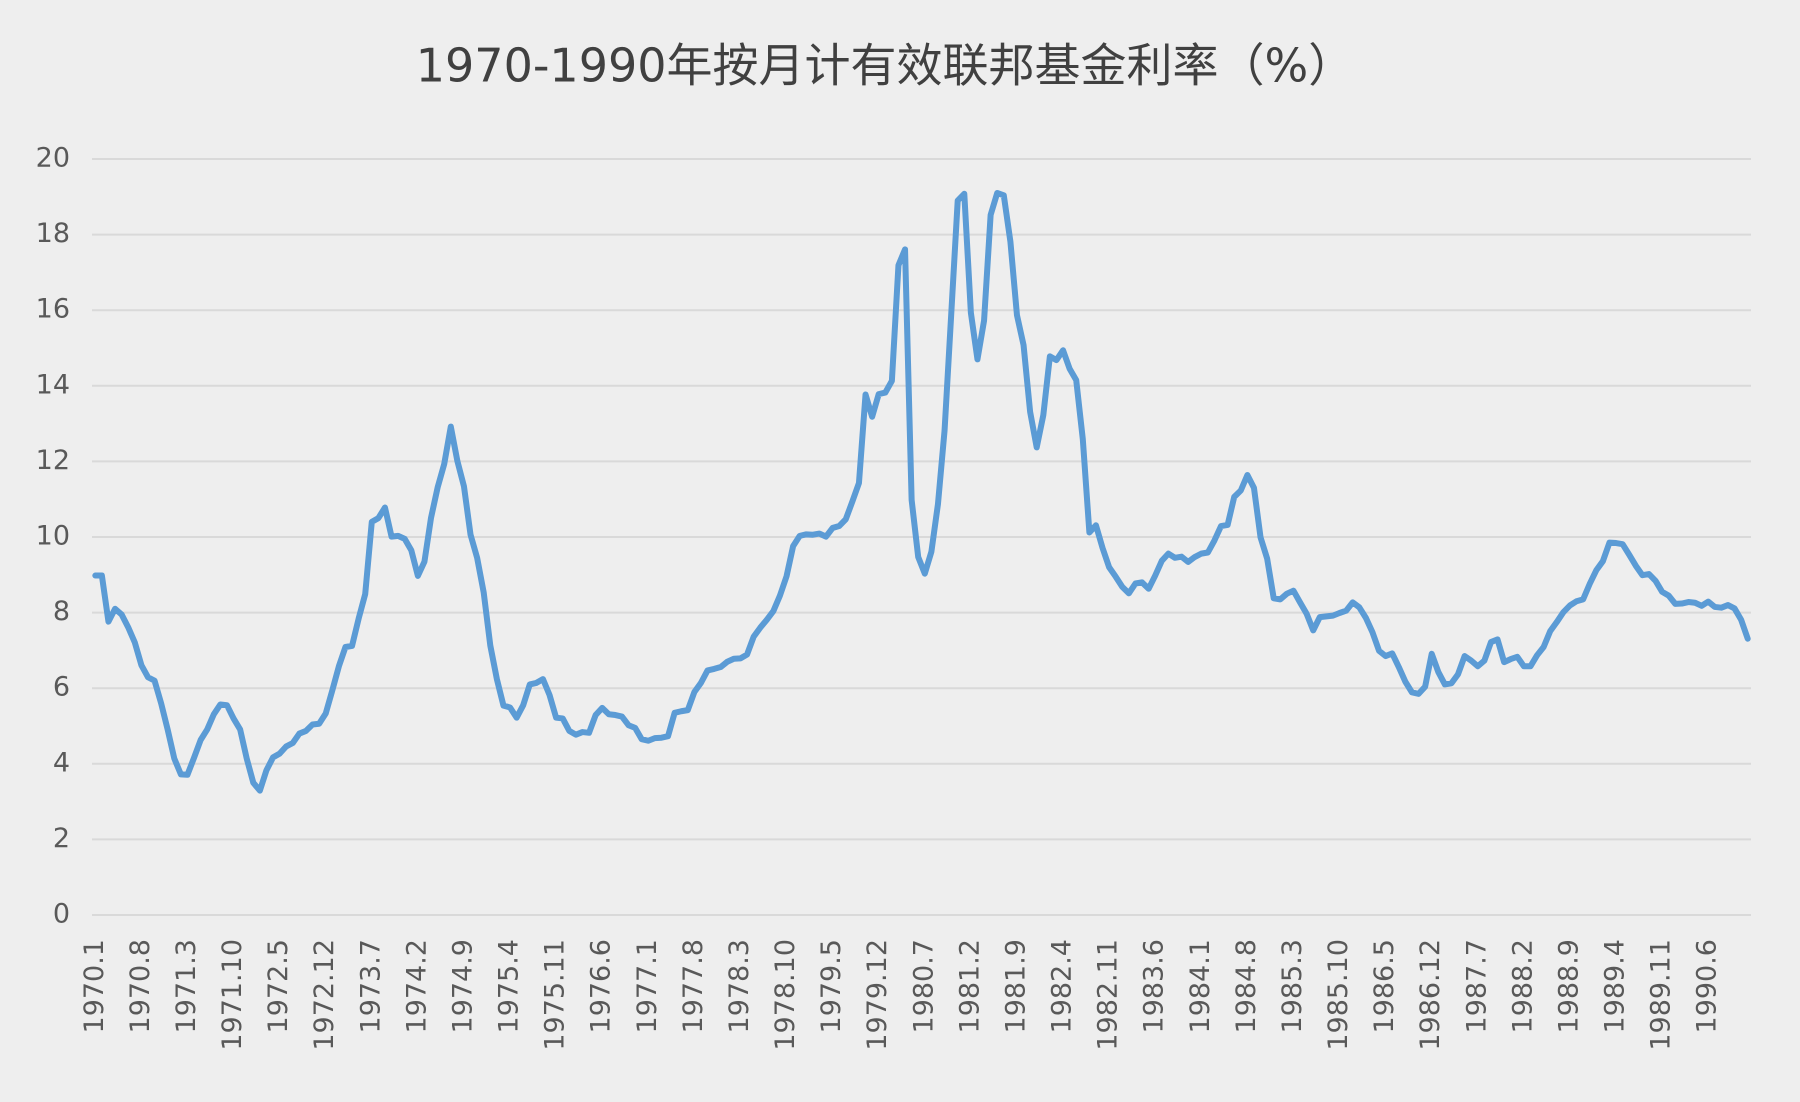 This screenshot has width=1800, height=1102. I want to click on x-tick-label: 1970.1, so click(94, 986).